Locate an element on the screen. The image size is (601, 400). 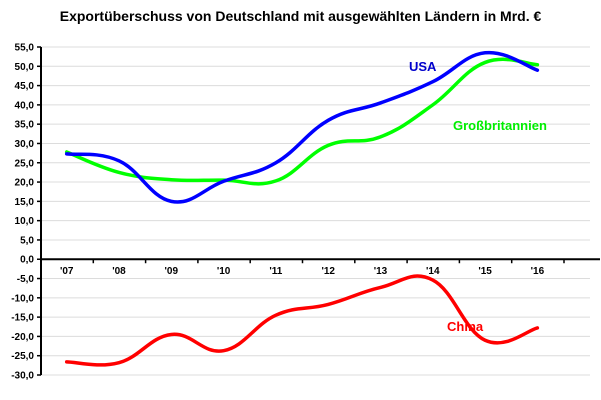
x-tick-label: '12 is located at coordinates (328, 271).